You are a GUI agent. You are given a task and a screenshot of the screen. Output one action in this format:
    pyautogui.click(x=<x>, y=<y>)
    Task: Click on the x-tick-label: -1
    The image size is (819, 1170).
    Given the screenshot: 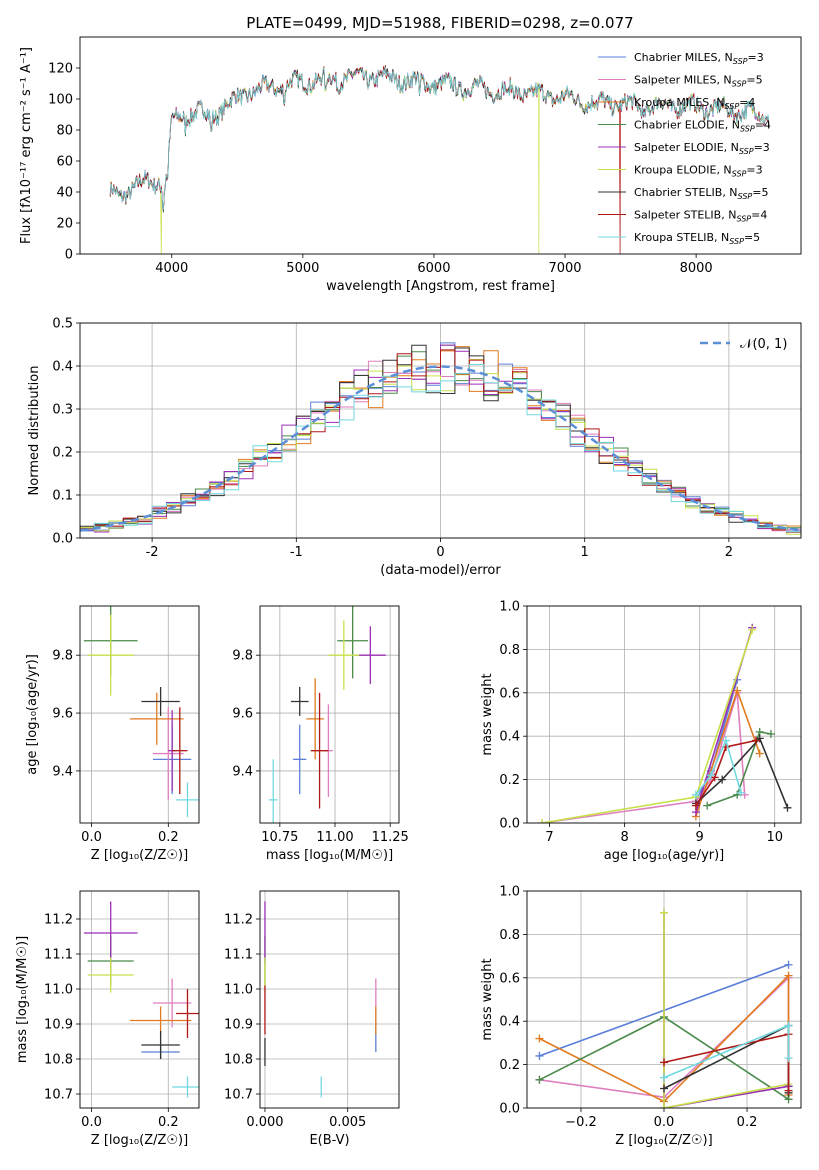 What is the action you would take?
    pyautogui.click(x=296, y=552)
    